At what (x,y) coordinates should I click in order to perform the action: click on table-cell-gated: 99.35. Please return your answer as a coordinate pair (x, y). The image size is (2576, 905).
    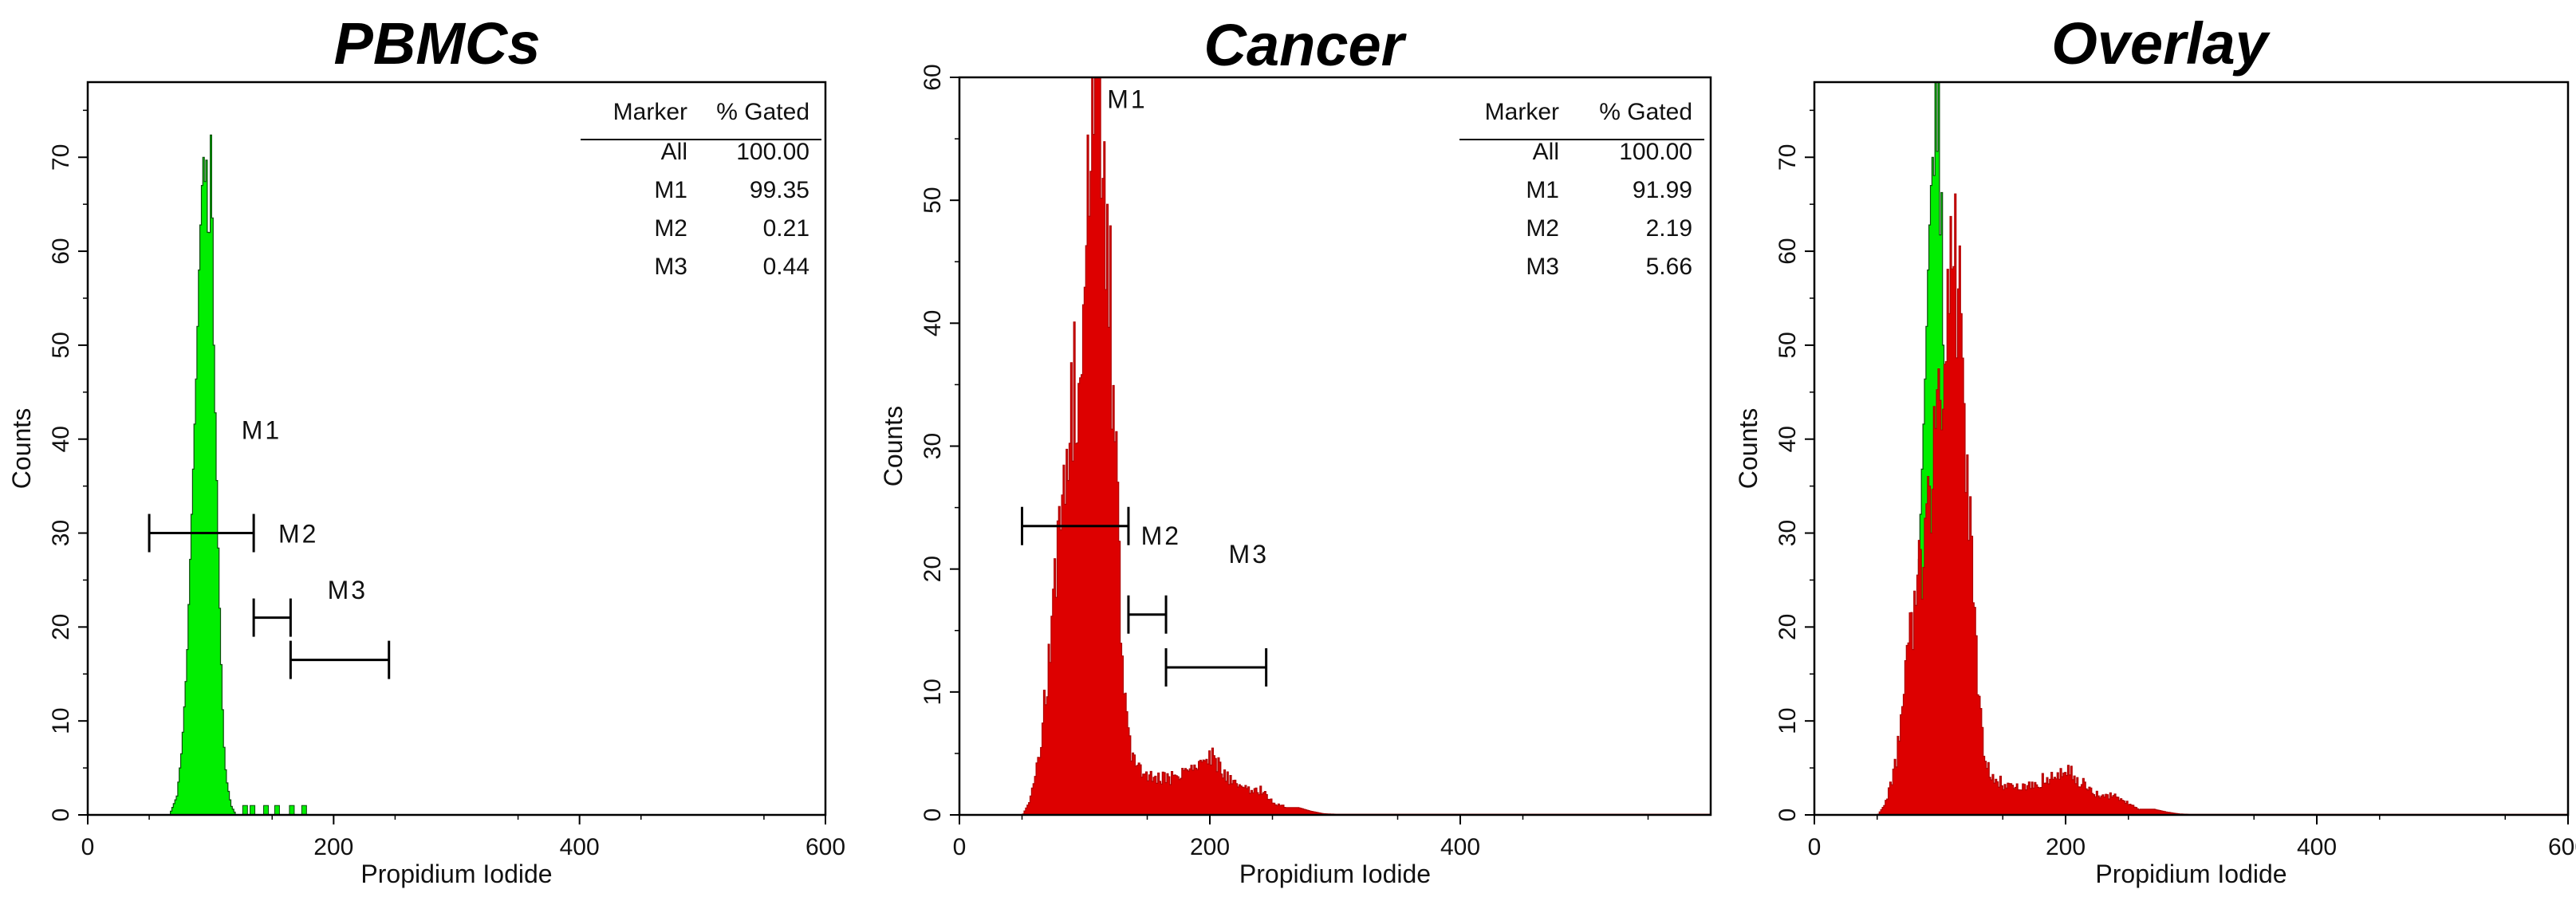
    Looking at the image, I should click on (779, 190).